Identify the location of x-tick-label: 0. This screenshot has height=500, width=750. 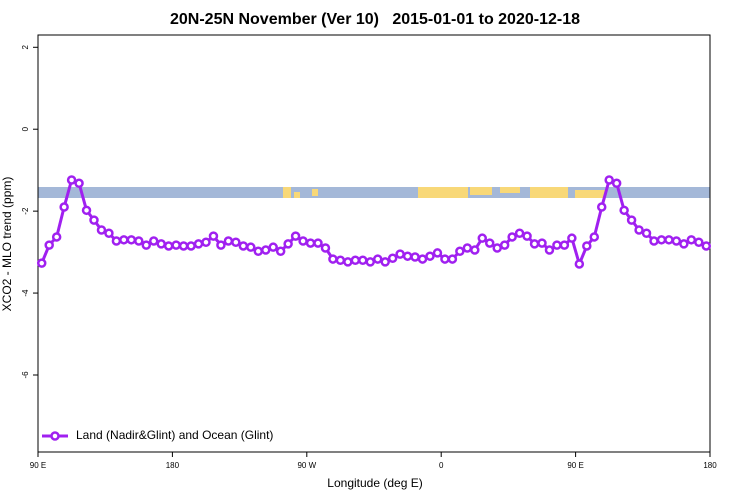
(441, 465).